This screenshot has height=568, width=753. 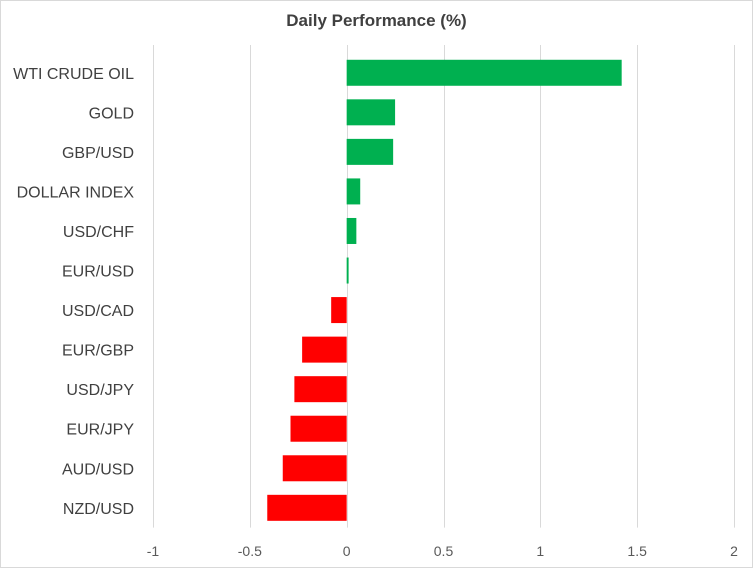 I want to click on x-tick-label: 1, so click(x=540, y=551).